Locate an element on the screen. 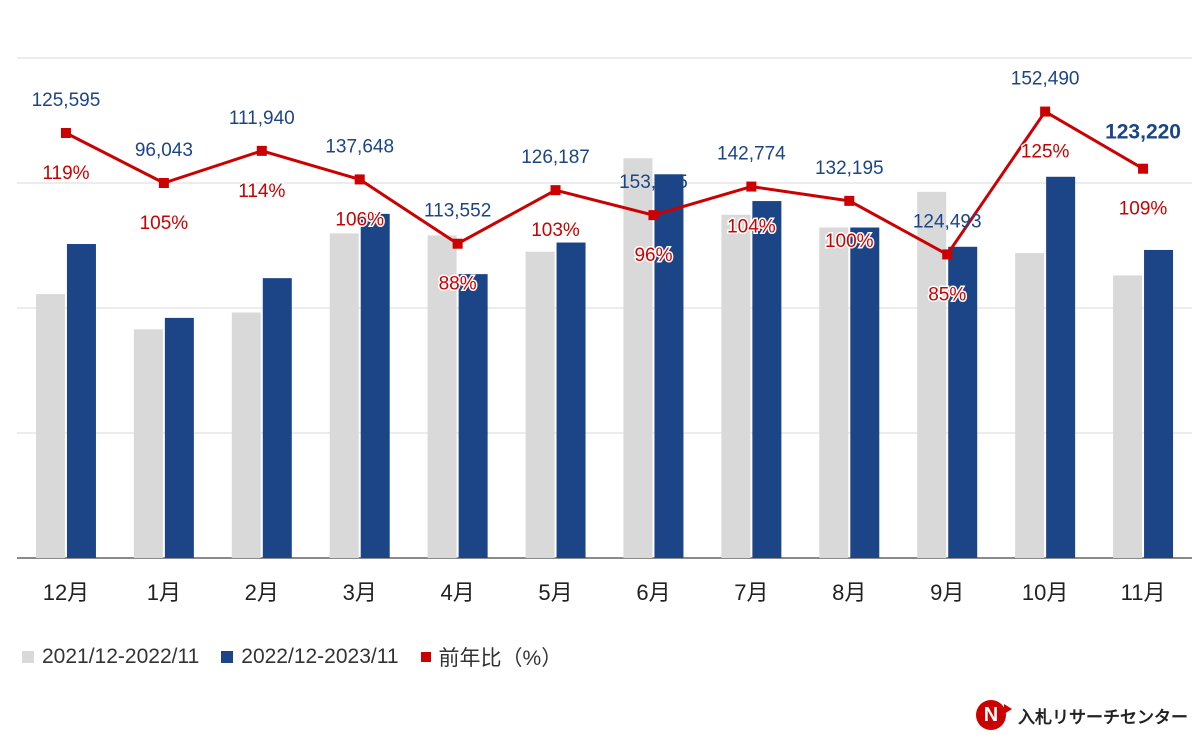 The image size is (1200, 738). value-label: 113,552 is located at coordinates (457, 211).